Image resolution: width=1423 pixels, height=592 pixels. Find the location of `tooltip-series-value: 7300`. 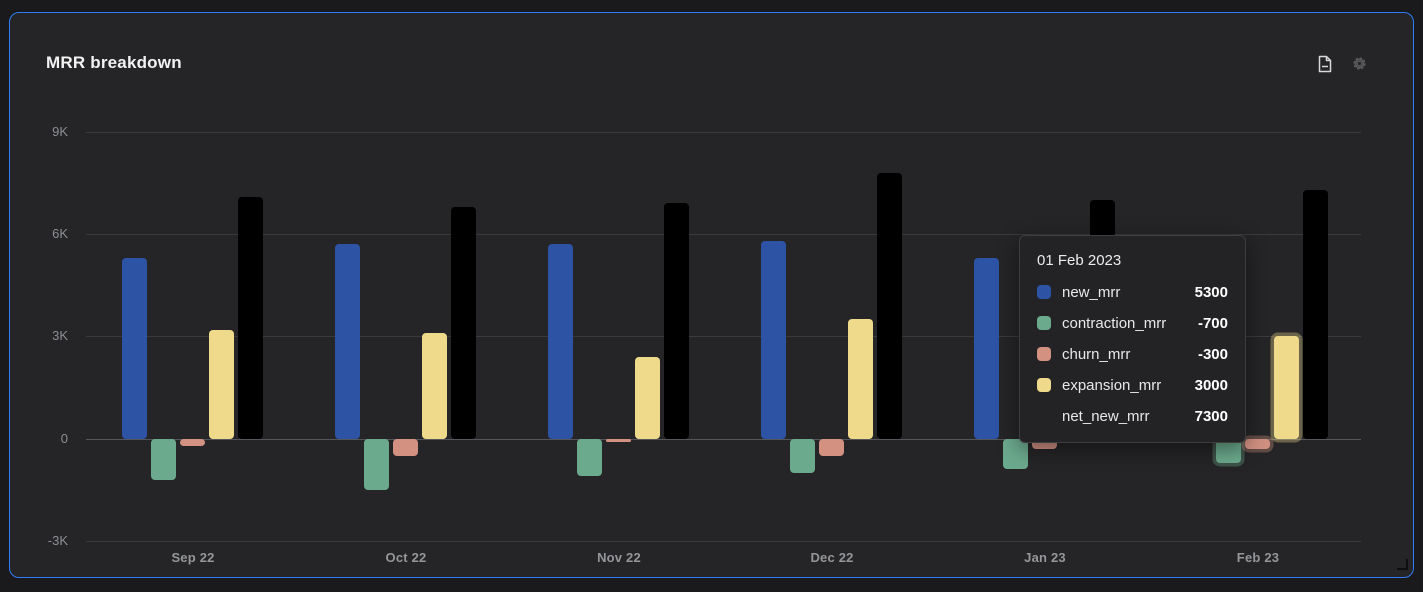

tooltip-series-value: 7300 is located at coordinates (1211, 416).